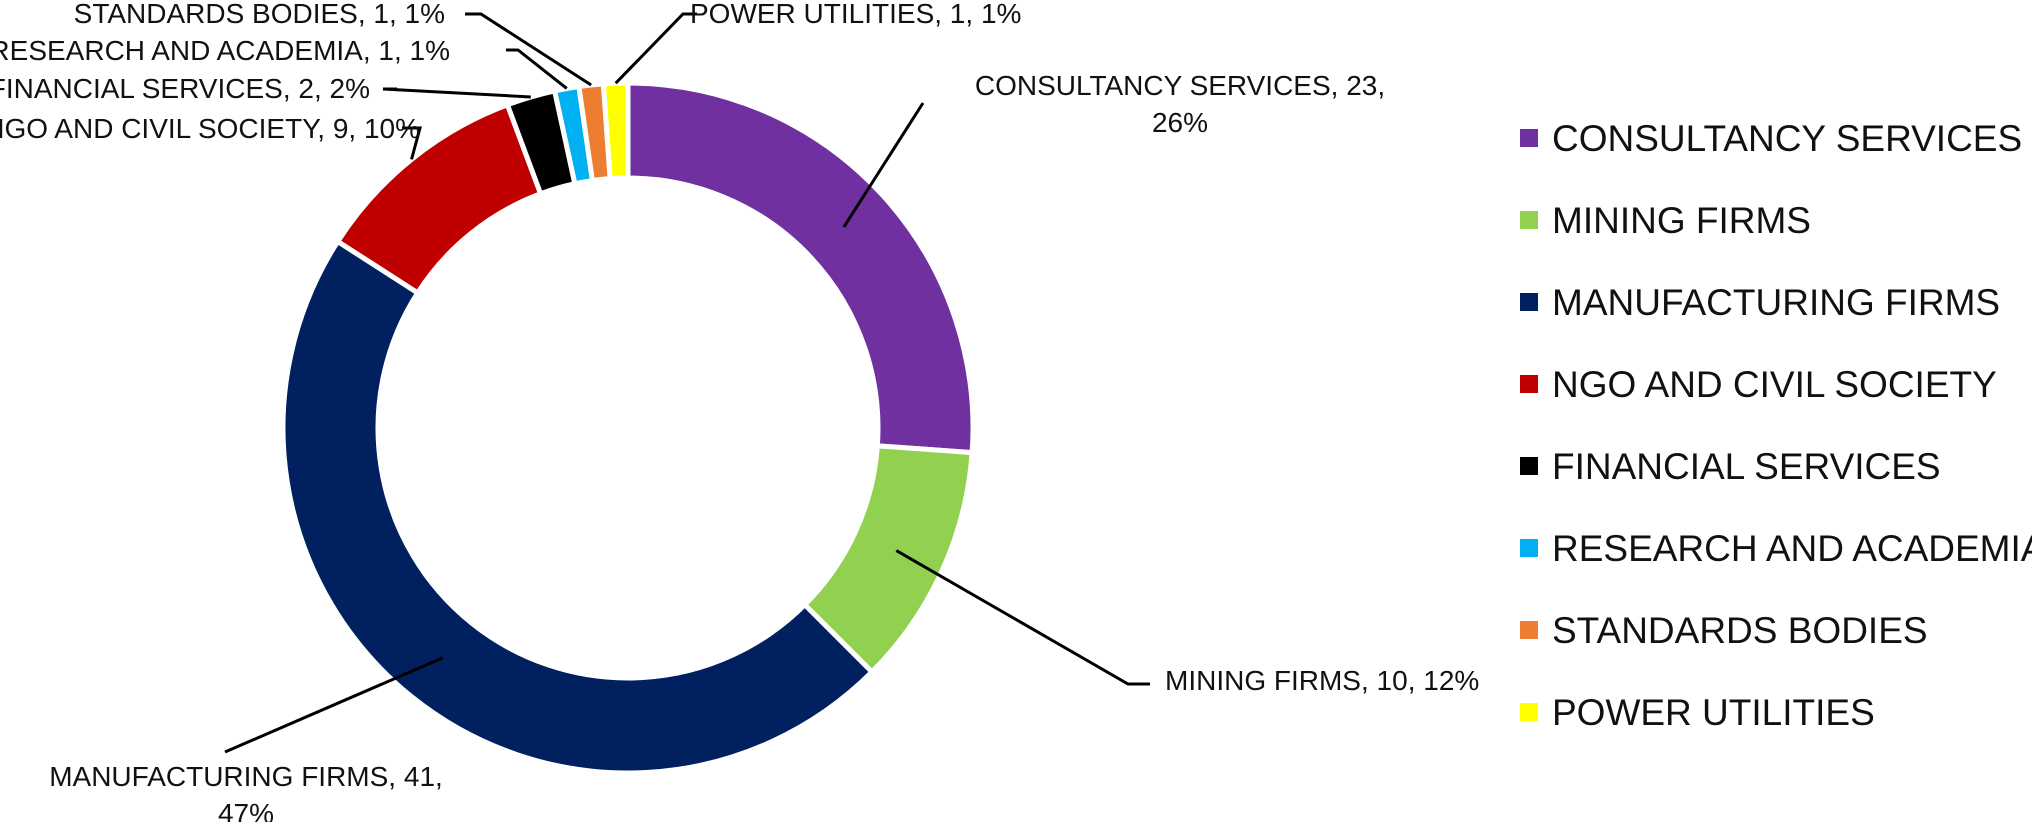 The width and height of the screenshot is (2032, 822). Describe the element at coordinates (1792, 548) in the screenshot. I see `legend-label: RESEARCH AND ACADEMIA` at that location.